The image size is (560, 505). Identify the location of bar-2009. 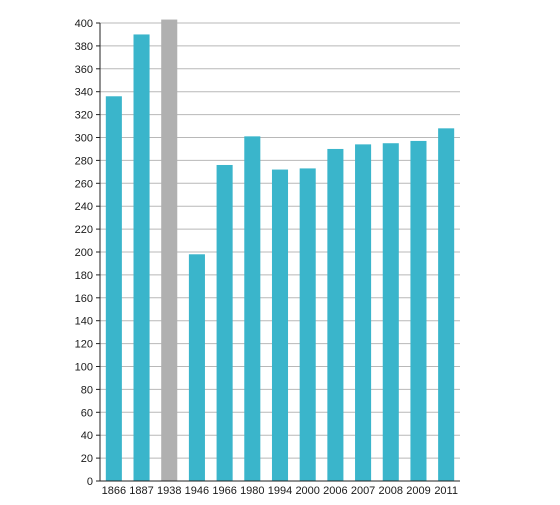
(418, 310).